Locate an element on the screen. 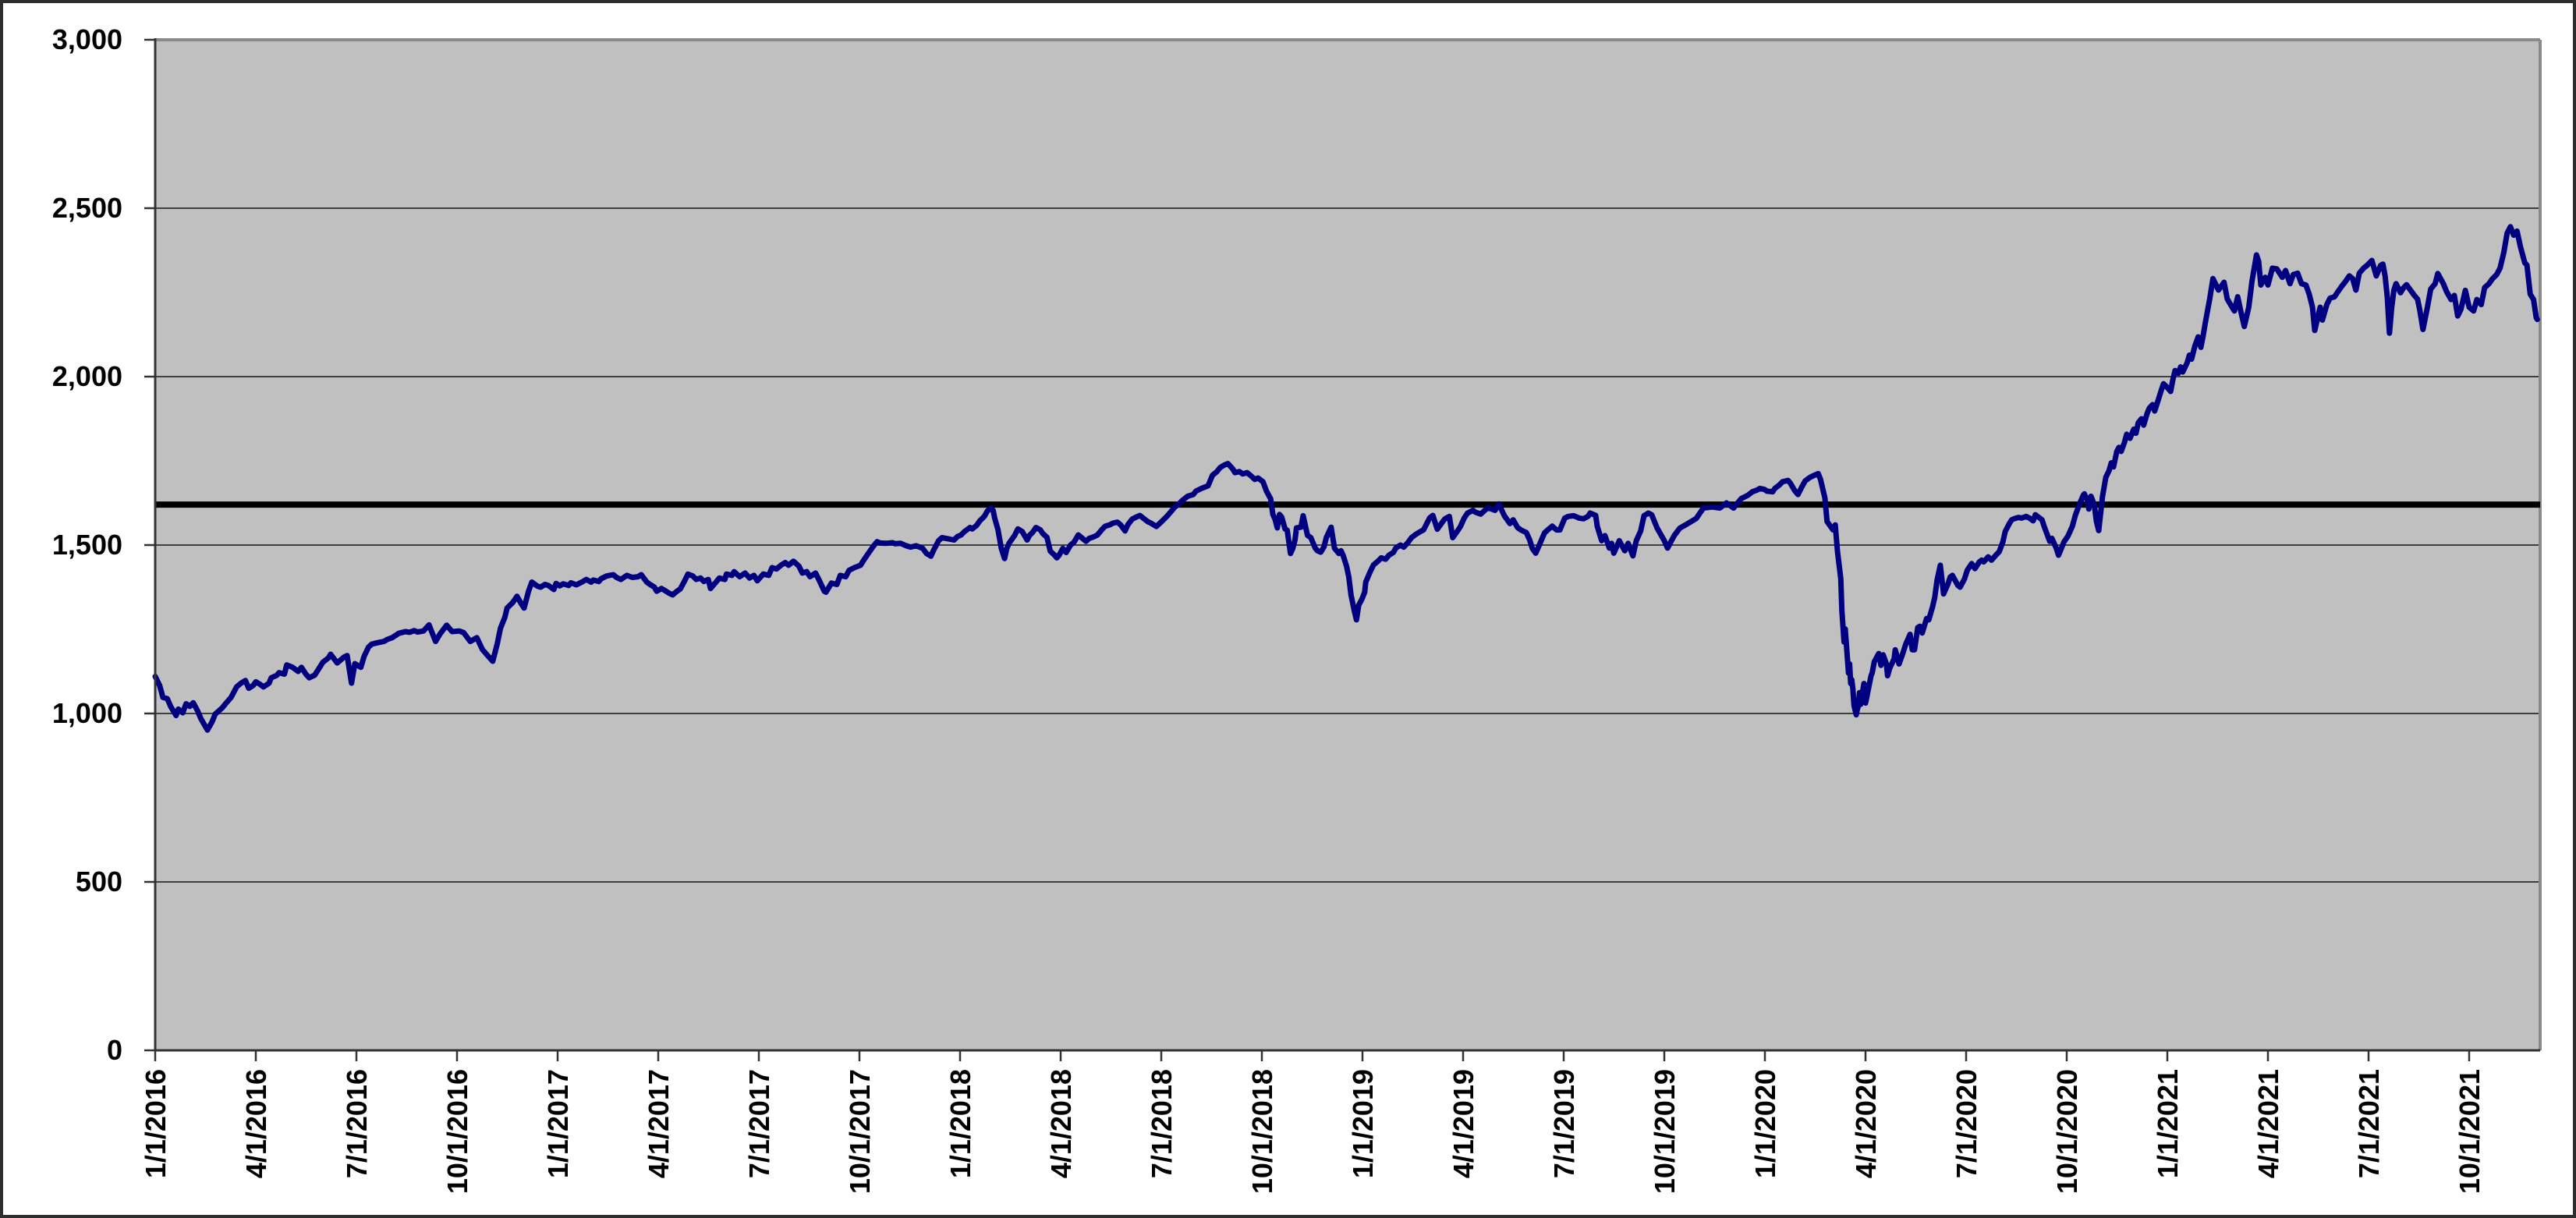  x-axis-label: 10/1/2017 is located at coordinates (860, 1131).